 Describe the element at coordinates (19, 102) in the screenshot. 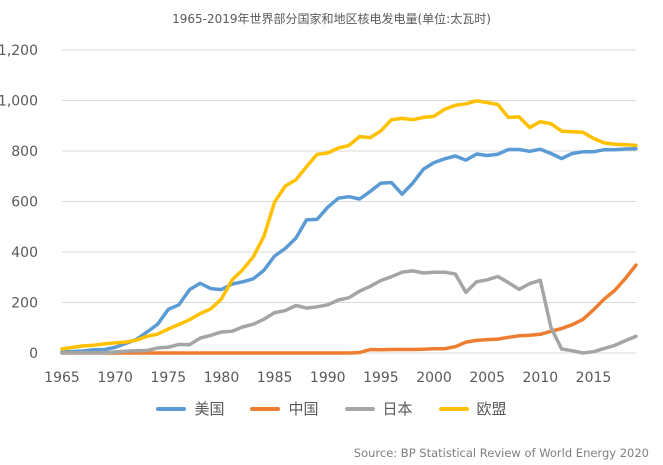

I see `y-tick-label: 1,000` at that location.